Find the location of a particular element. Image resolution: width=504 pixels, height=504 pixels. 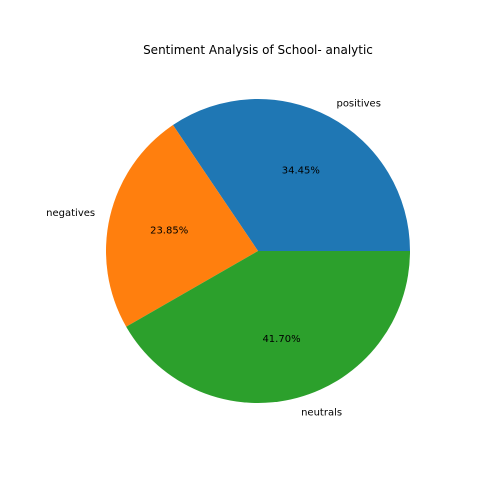

slice-label-negatives: negatives is located at coordinates (70, 213).